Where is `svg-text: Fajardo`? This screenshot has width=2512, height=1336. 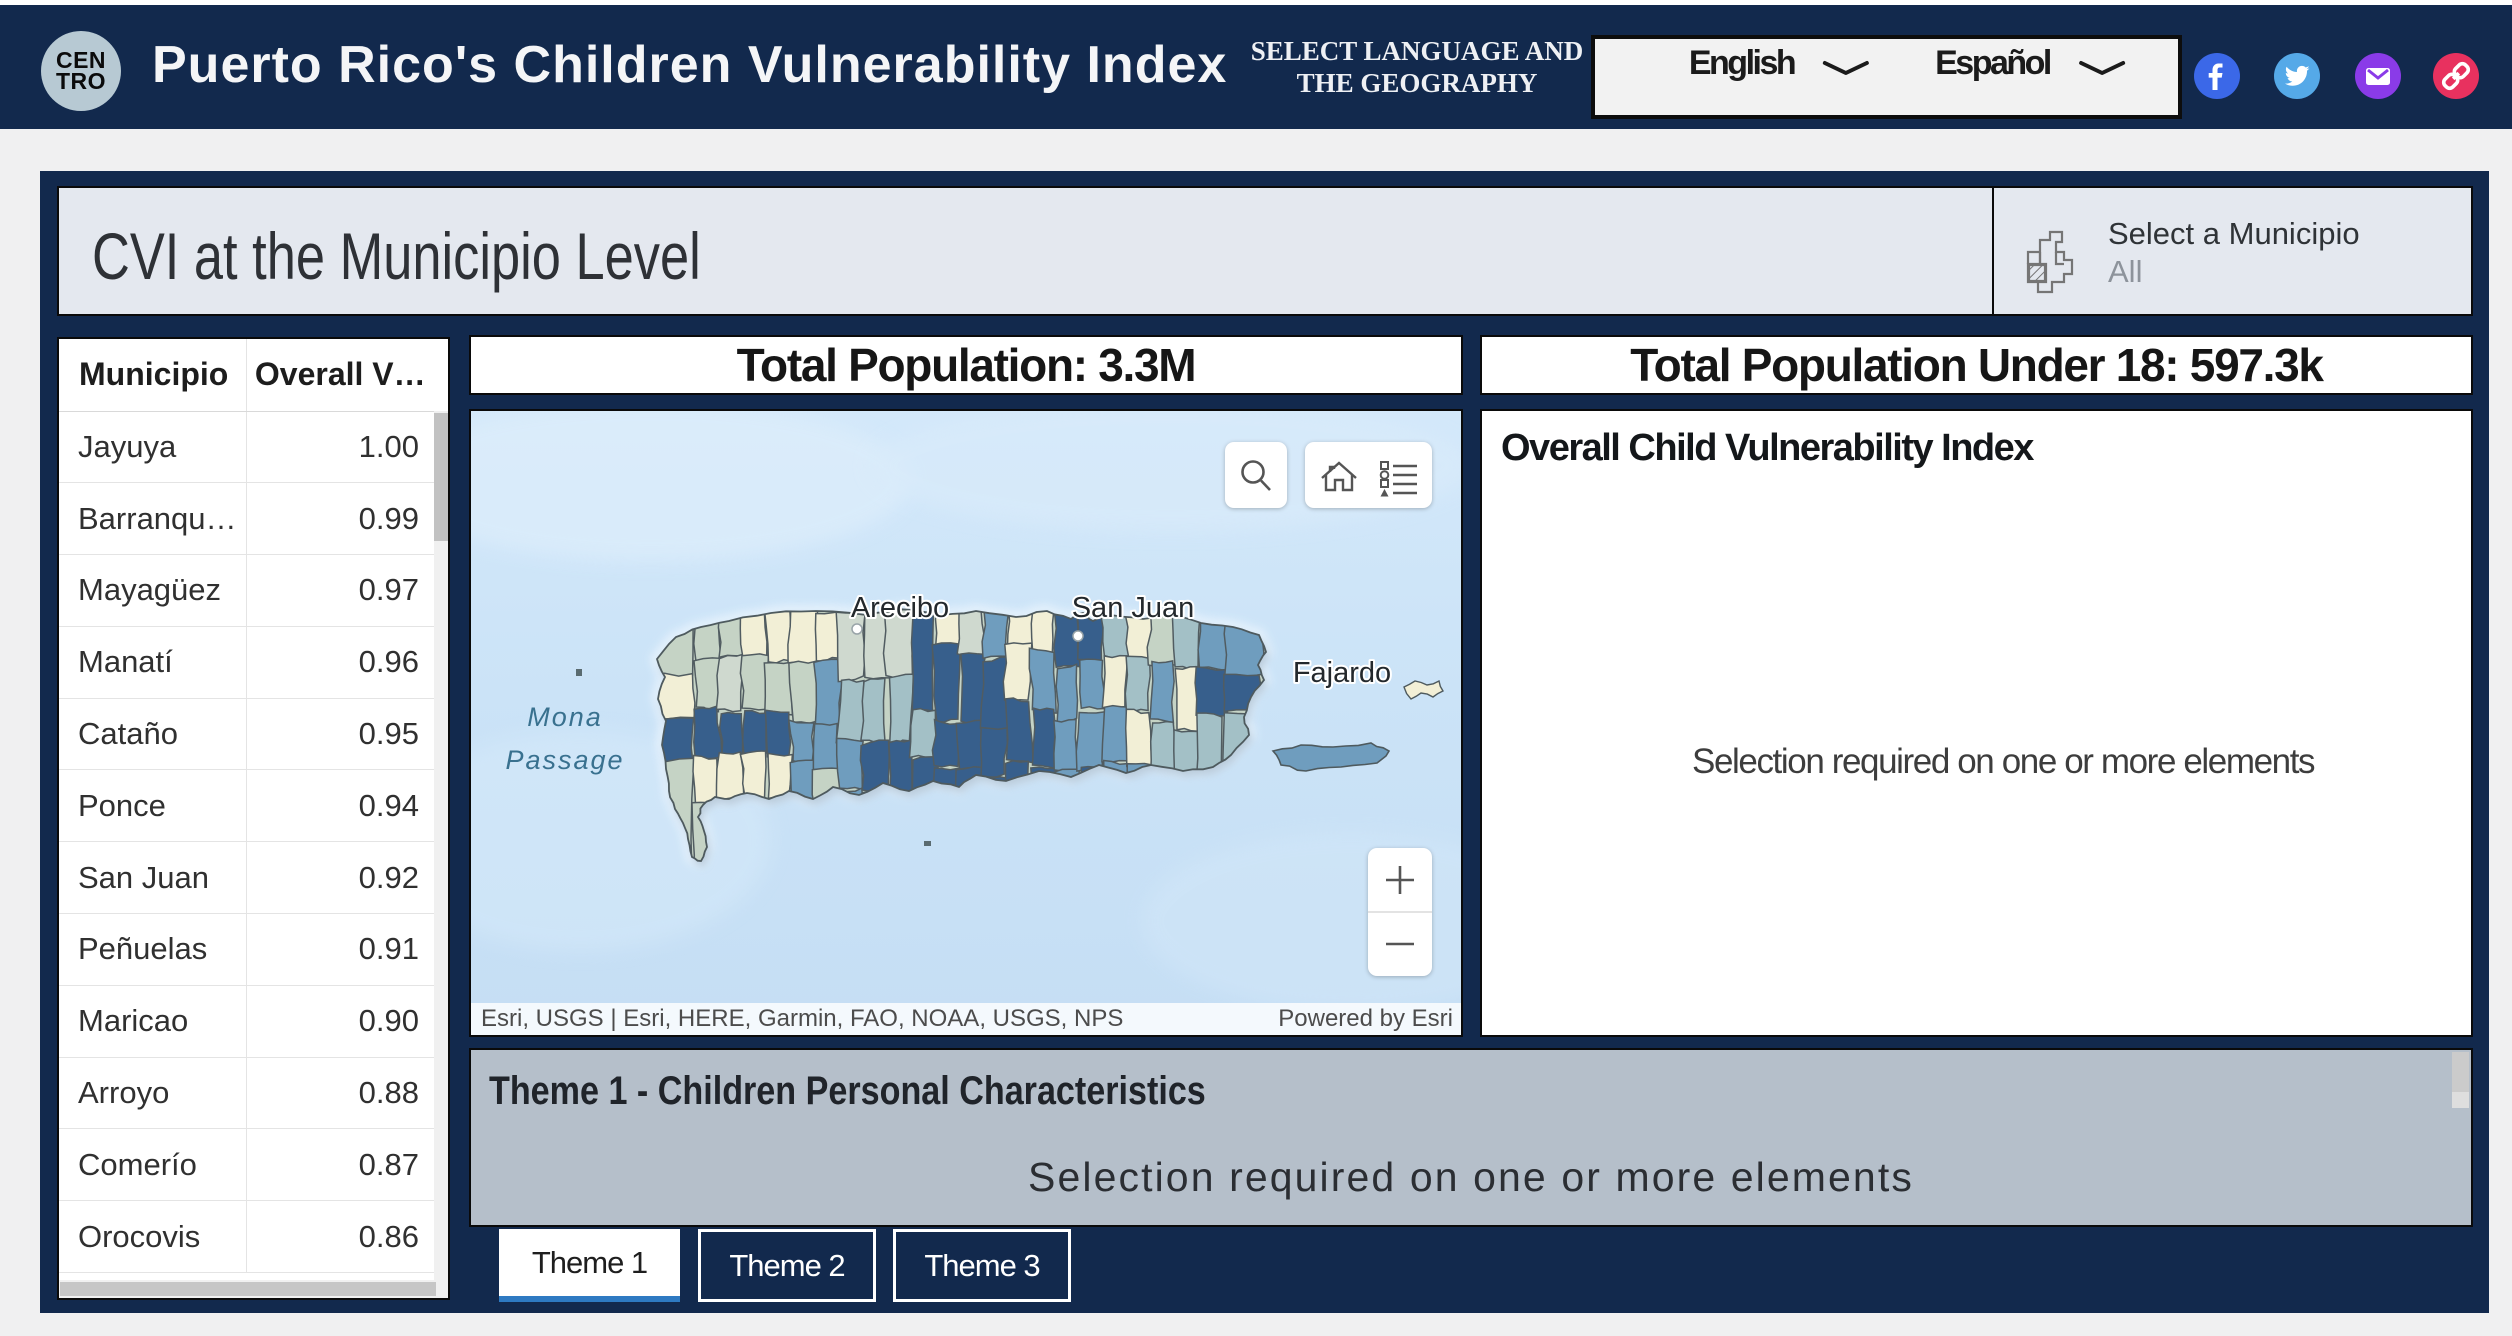 svg-text: Fajardo is located at coordinates (1342, 673).